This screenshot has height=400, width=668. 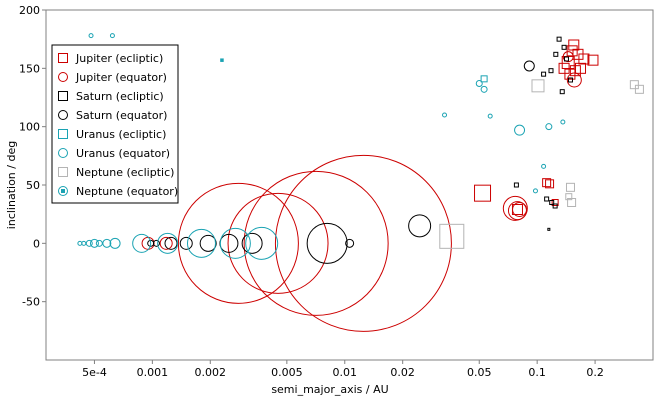 What do you see at coordinates (63, 96) in the screenshot?
I see `legend-swatch-saturn-ecliptic` at bounding box center [63, 96].